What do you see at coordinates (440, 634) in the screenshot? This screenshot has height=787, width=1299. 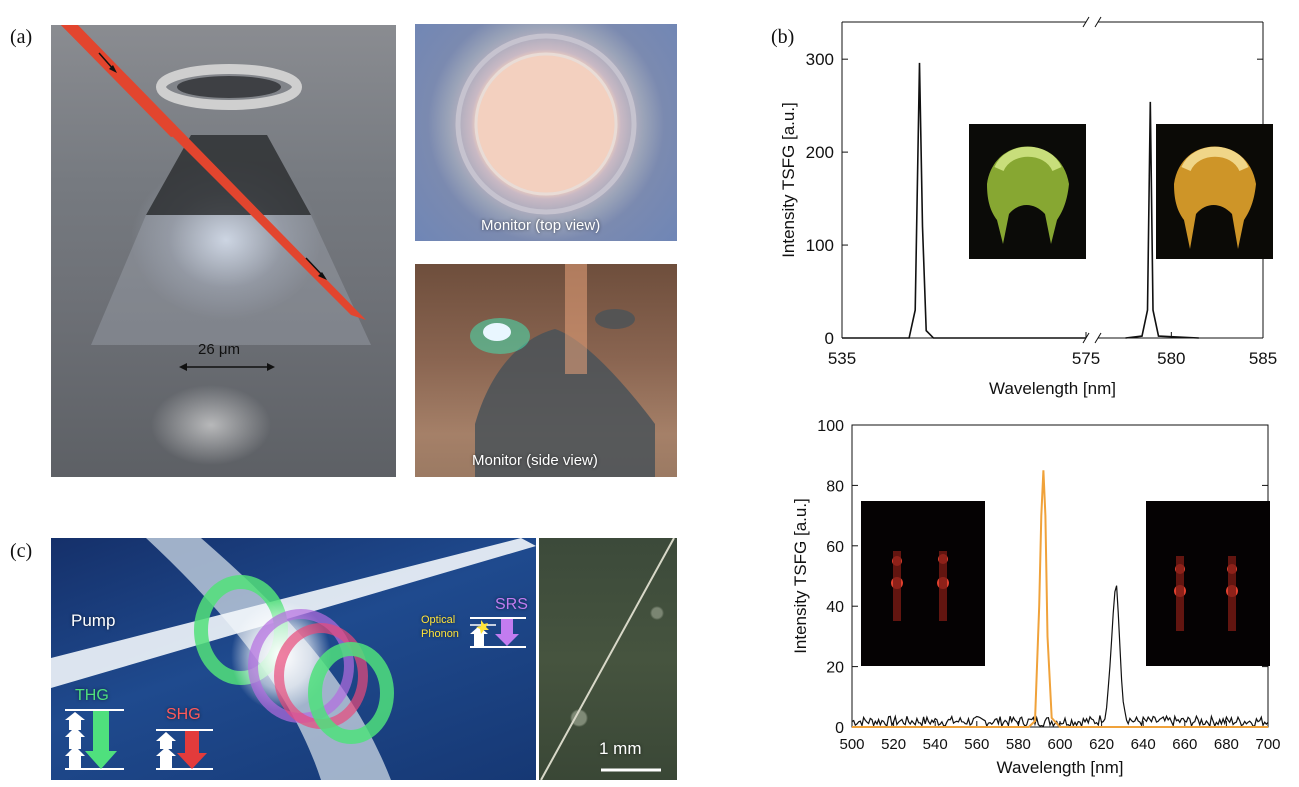 I see `phonon-label: Phonon` at bounding box center [440, 634].